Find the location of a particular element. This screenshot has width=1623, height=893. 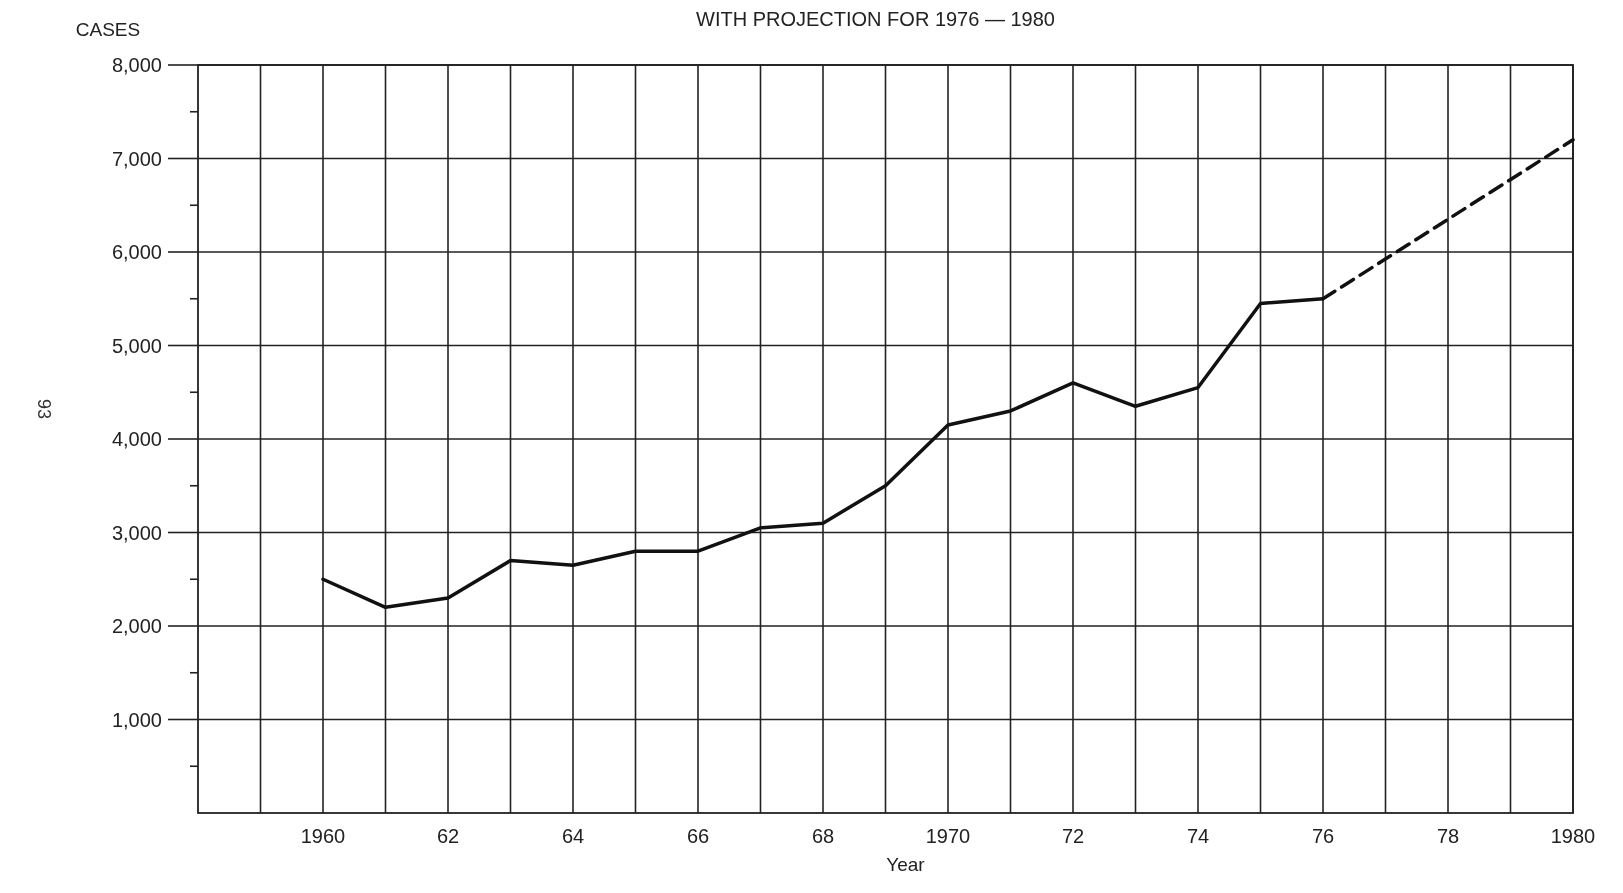

x-tick-label: 1980 is located at coordinates (1573, 836).